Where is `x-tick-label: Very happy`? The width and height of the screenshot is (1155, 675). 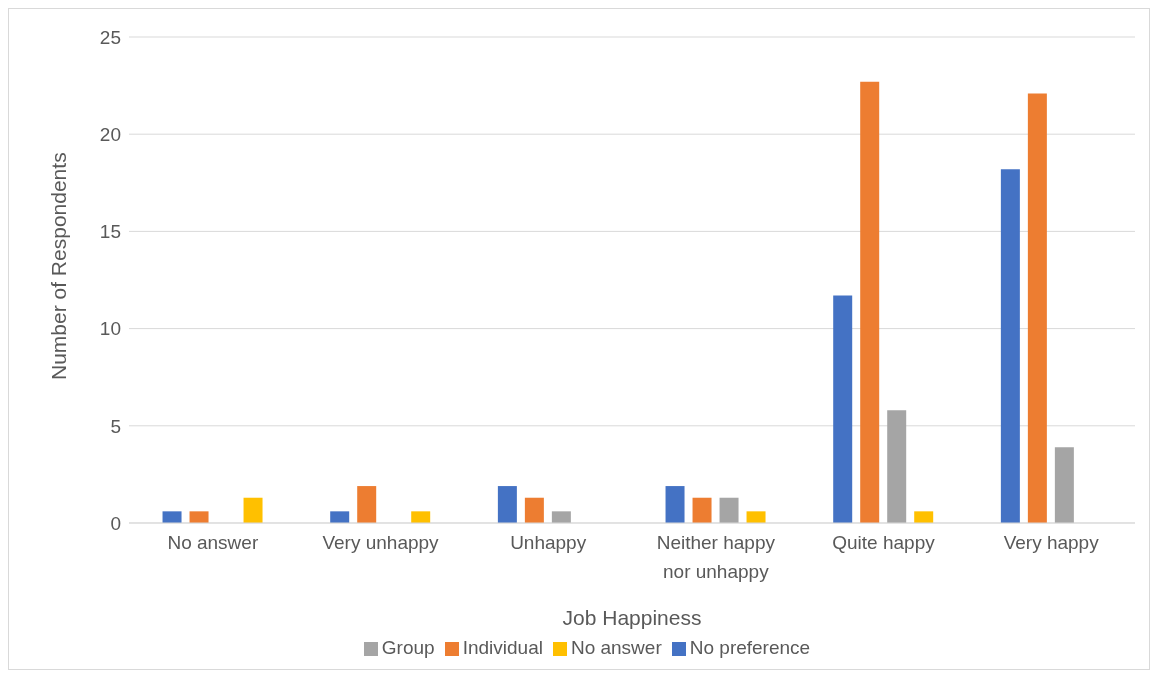 x-tick-label: Very happy is located at coordinates (1051, 542).